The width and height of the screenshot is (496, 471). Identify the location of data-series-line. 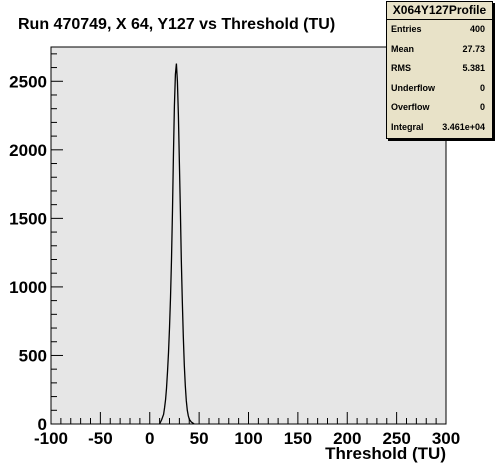
(177, 244).